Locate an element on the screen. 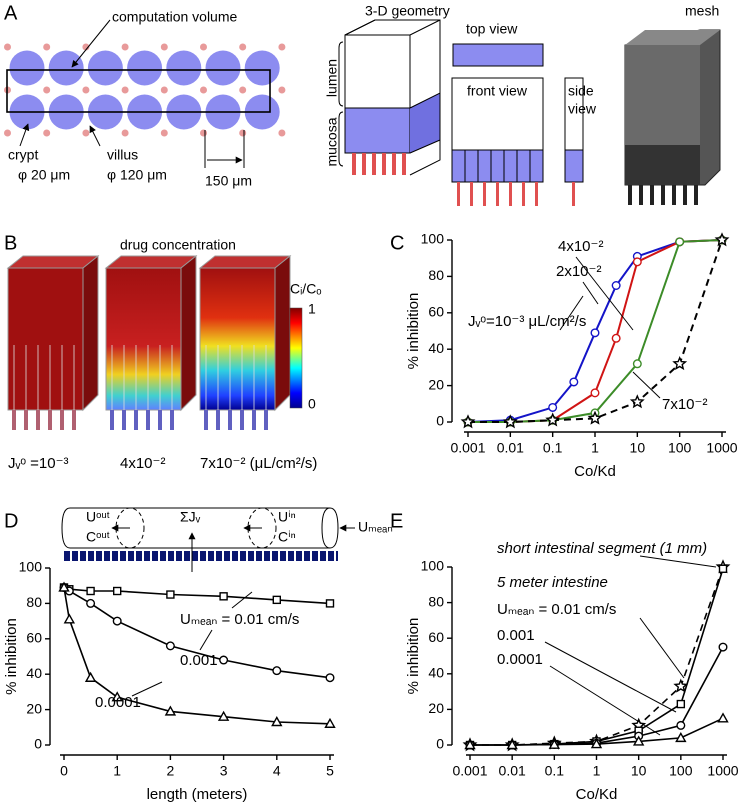 The height and width of the screenshot is (808, 743). annotation: side is located at coordinates (581, 91).